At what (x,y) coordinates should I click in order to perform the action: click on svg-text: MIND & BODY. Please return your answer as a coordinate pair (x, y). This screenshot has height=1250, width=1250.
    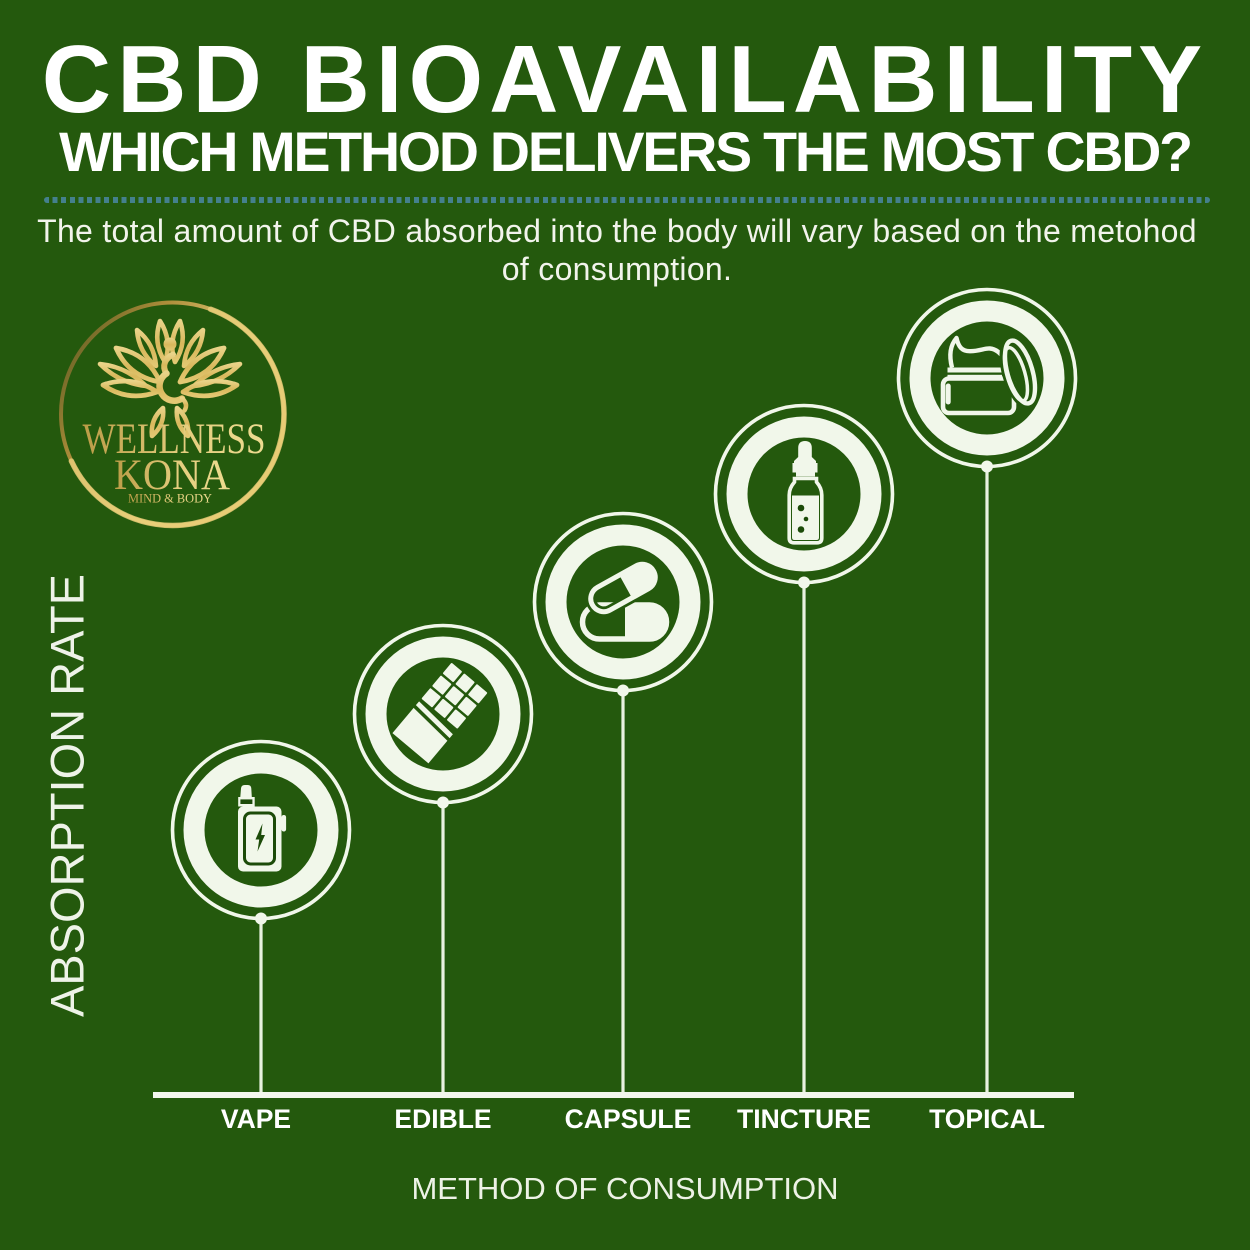
    Looking at the image, I should click on (170, 498).